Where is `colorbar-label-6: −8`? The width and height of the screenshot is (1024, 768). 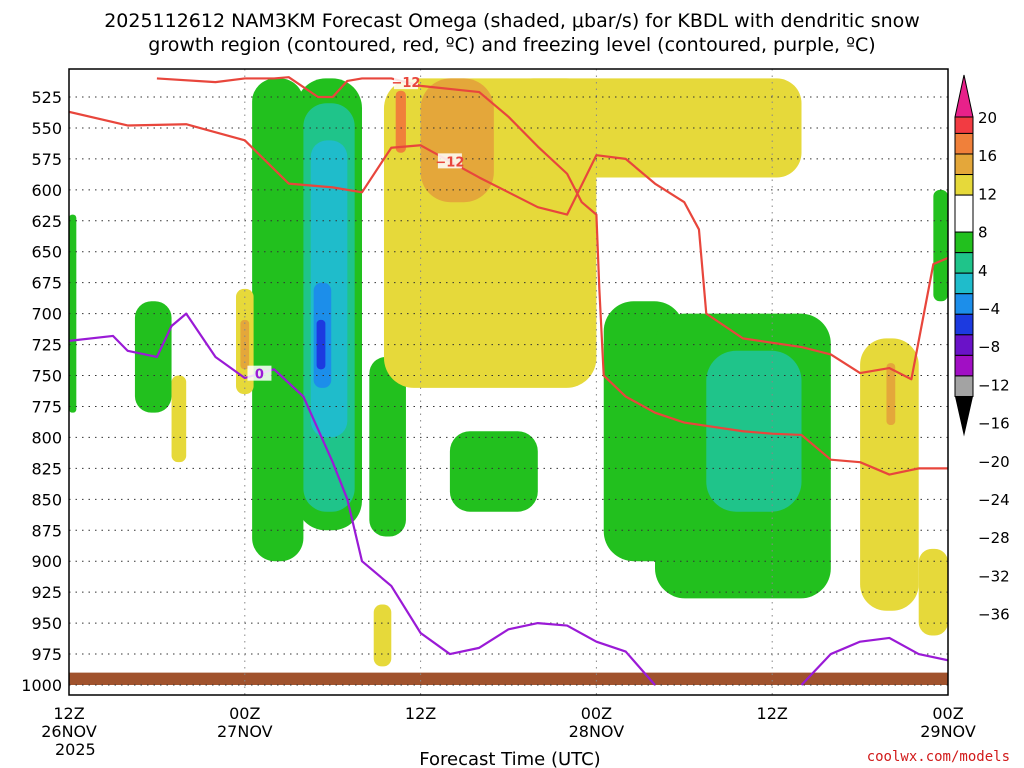 colorbar-label-6: −8 is located at coordinates (989, 347).